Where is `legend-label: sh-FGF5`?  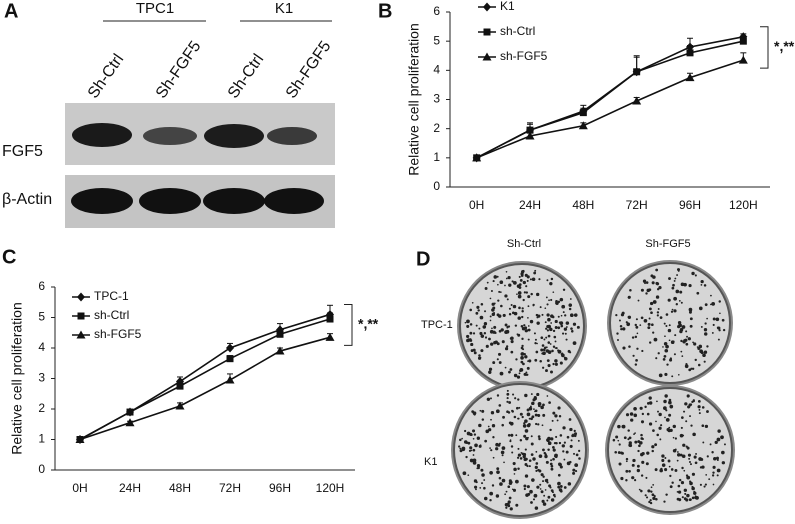 legend-label: sh-FGF5 is located at coordinates (524, 56).